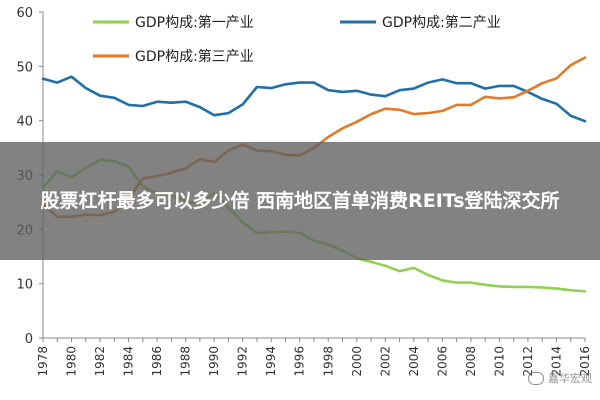 The height and width of the screenshot is (400, 600). Describe the element at coordinates (471, 361) in the screenshot. I see `x-tick-label: 2008` at that location.